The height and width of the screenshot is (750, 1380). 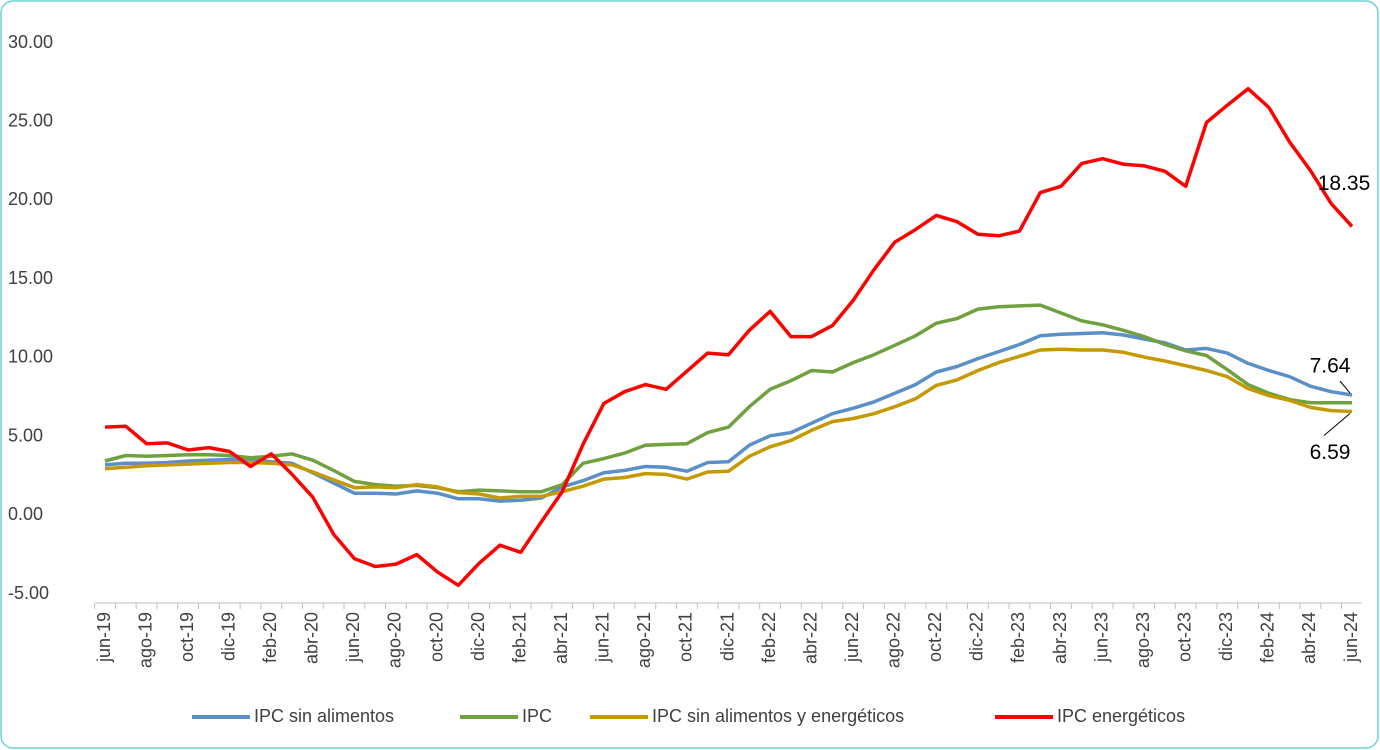 I want to click on x-tick-label: oct-23, so click(x=1184, y=637).